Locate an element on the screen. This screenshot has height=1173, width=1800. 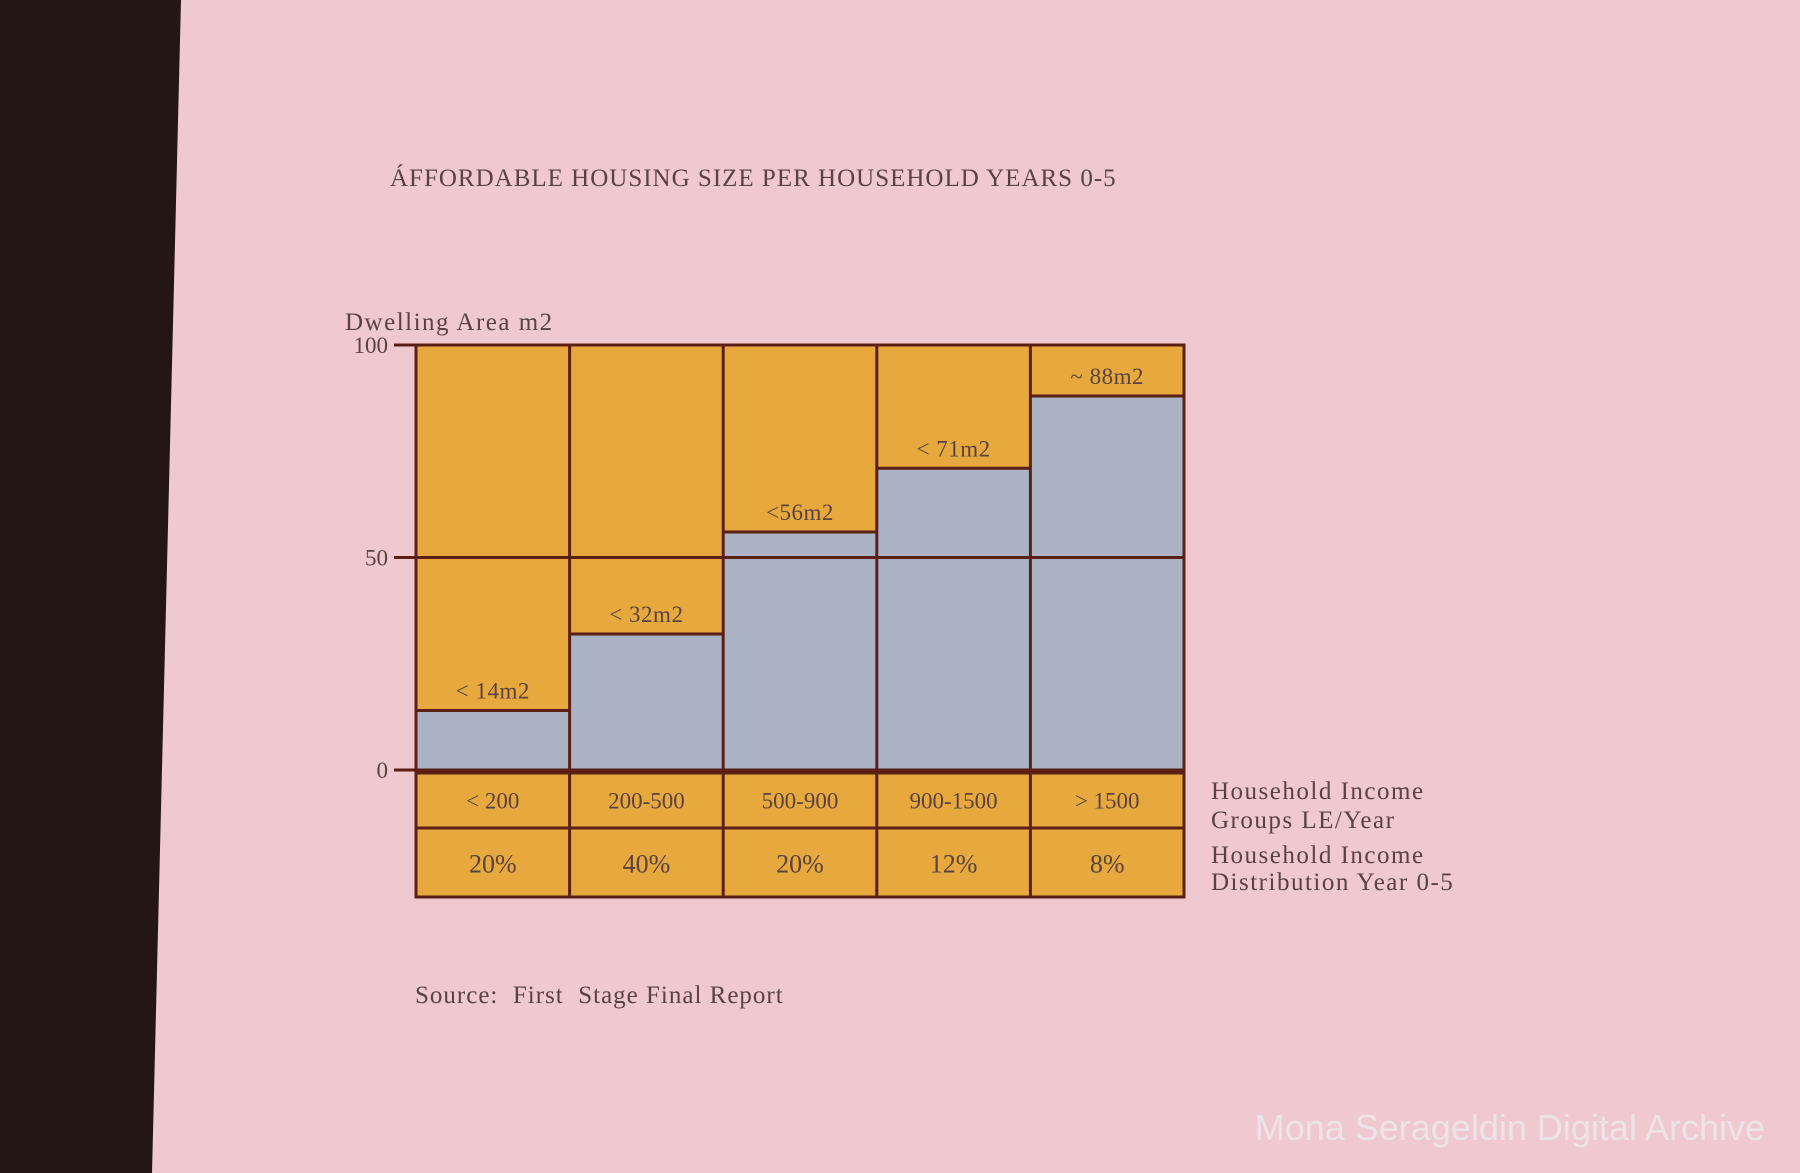
distribution-label-2: 40% is located at coordinates (647, 864).